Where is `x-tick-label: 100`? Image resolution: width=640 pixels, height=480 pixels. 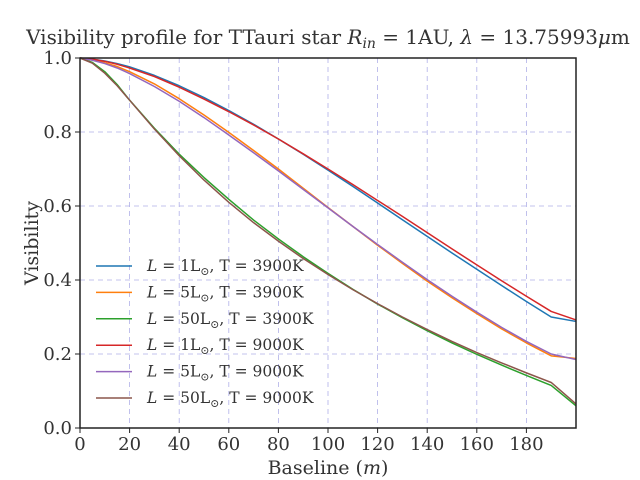
x-tick-label: 100 is located at coordinates (328, 444).